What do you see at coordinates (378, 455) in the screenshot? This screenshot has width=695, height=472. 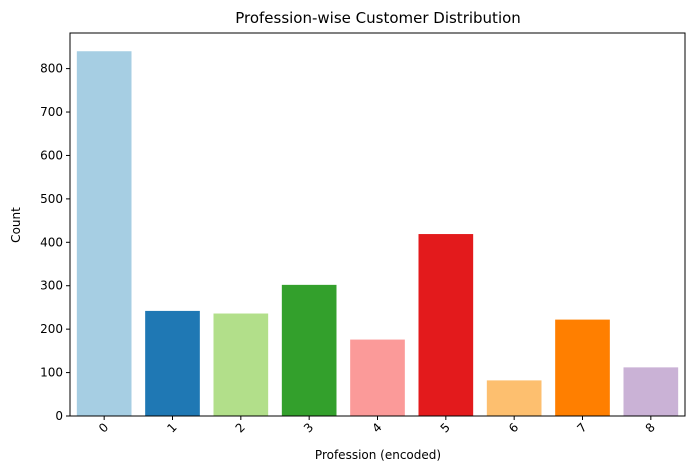 I see `x-axis-label: Profession (encoded)` at bounding box center [378, 455].